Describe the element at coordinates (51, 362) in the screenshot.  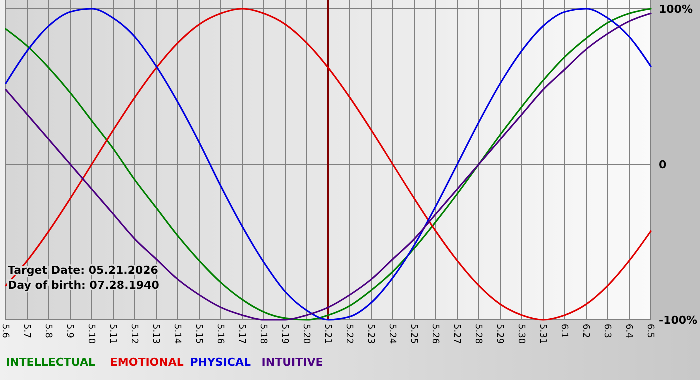
I see `text: INTELLECTUAL` at that location.